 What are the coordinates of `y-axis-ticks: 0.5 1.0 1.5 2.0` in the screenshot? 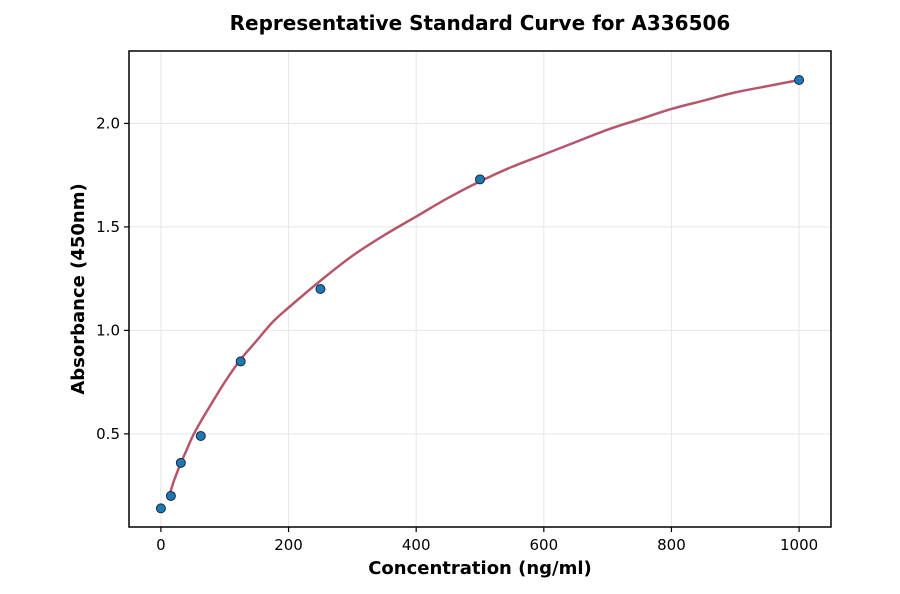 It's located at (112, 278).